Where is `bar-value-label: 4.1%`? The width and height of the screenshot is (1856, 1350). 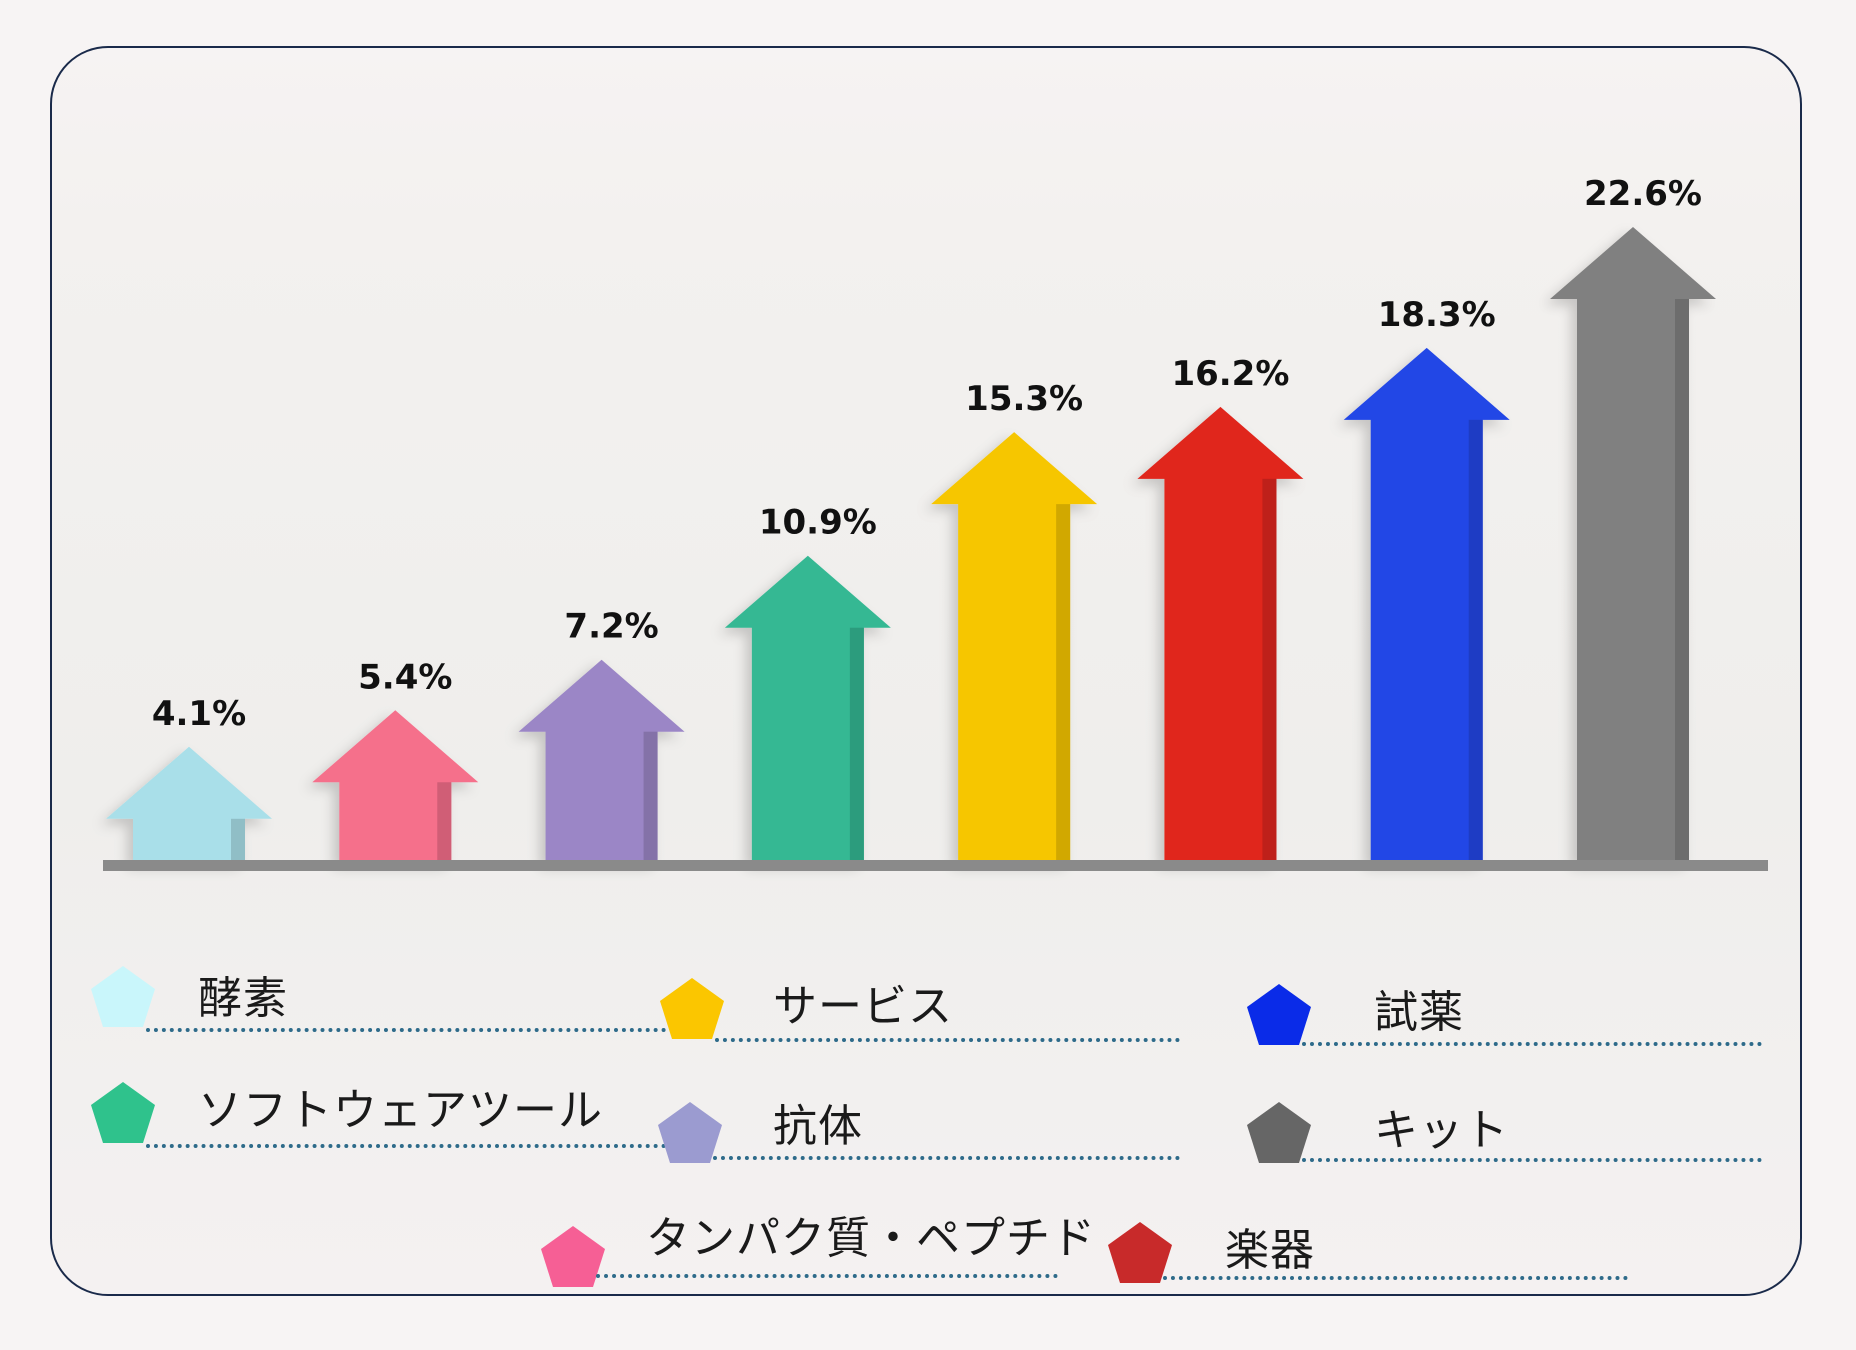
bar-value-label: 4.1% is located at coordinates (199, 714).